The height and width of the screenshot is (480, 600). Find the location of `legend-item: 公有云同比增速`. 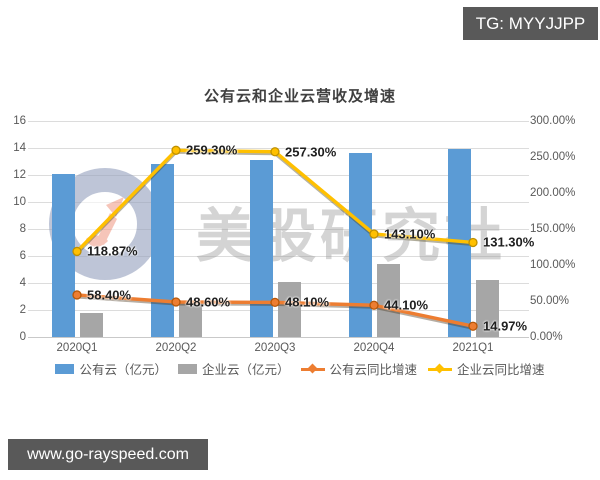

legend-item: 公有云同比增速 is located at coordinates (359, 368).